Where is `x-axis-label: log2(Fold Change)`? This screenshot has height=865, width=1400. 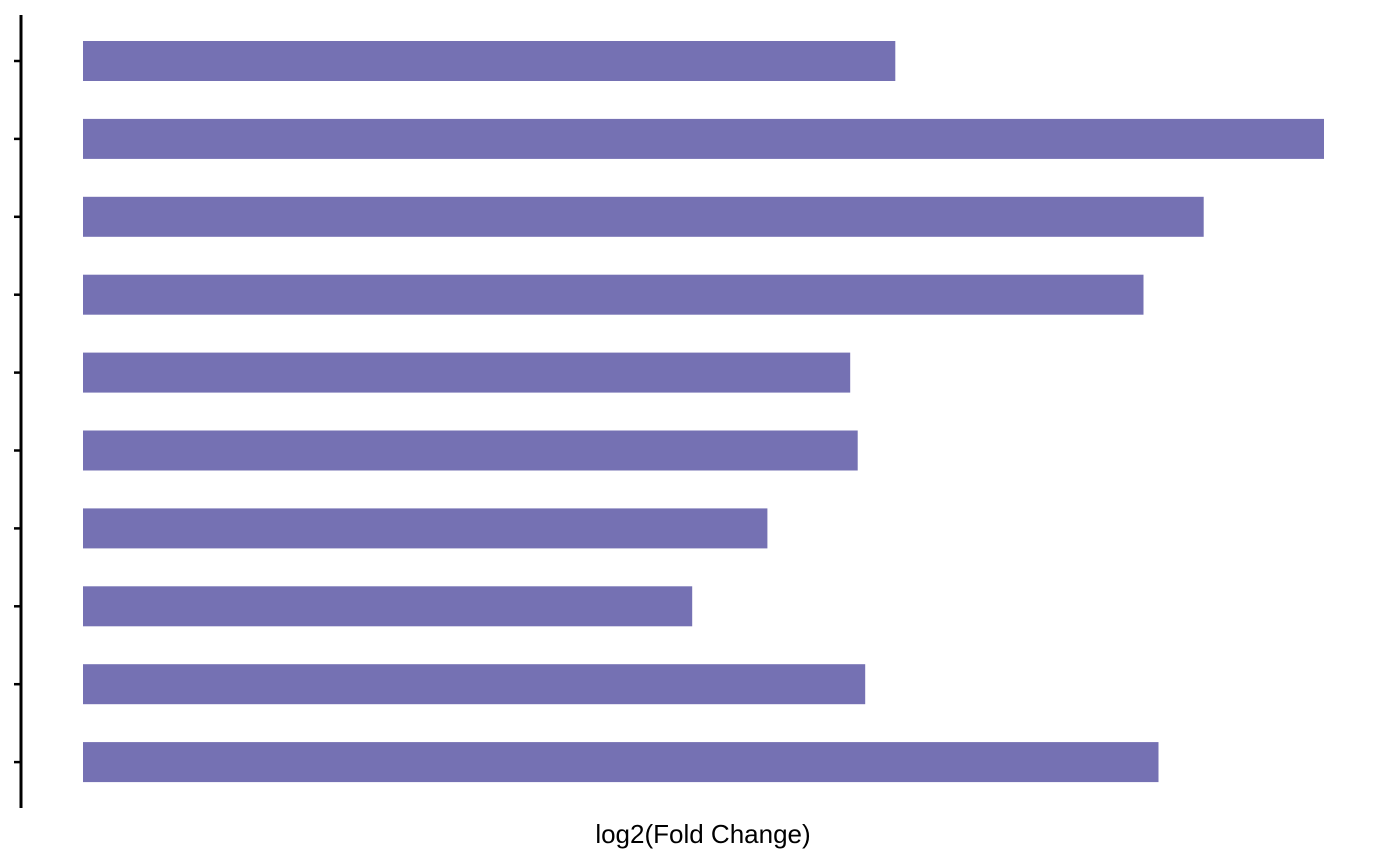
x-axis-label: log2(Fold Change) is located at coordinates (702, 834).